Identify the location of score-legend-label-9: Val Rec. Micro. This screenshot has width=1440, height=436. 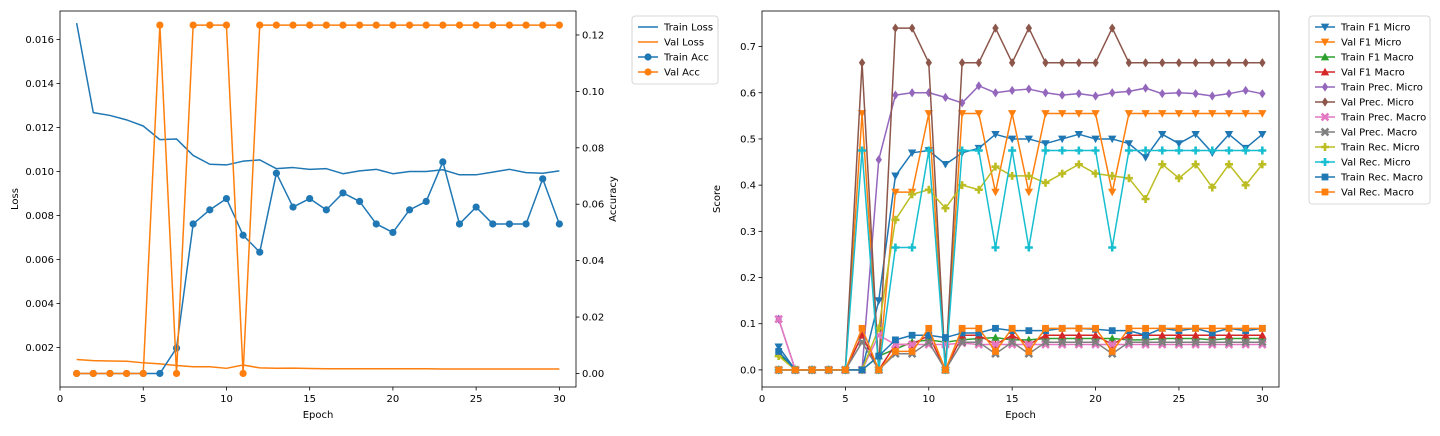
(1376, 163).